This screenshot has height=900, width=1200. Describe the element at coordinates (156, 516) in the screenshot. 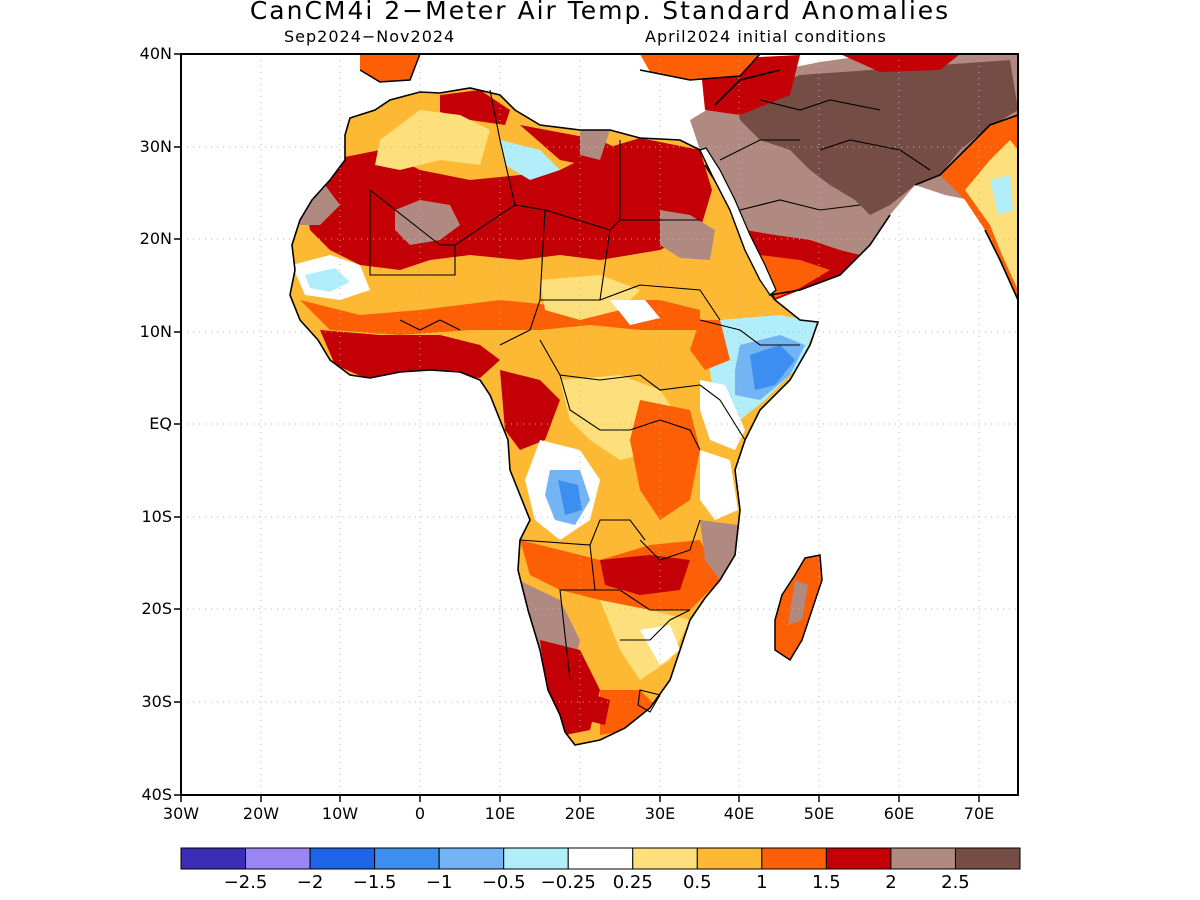

I see `lat-label-10s: 10S` at that location.